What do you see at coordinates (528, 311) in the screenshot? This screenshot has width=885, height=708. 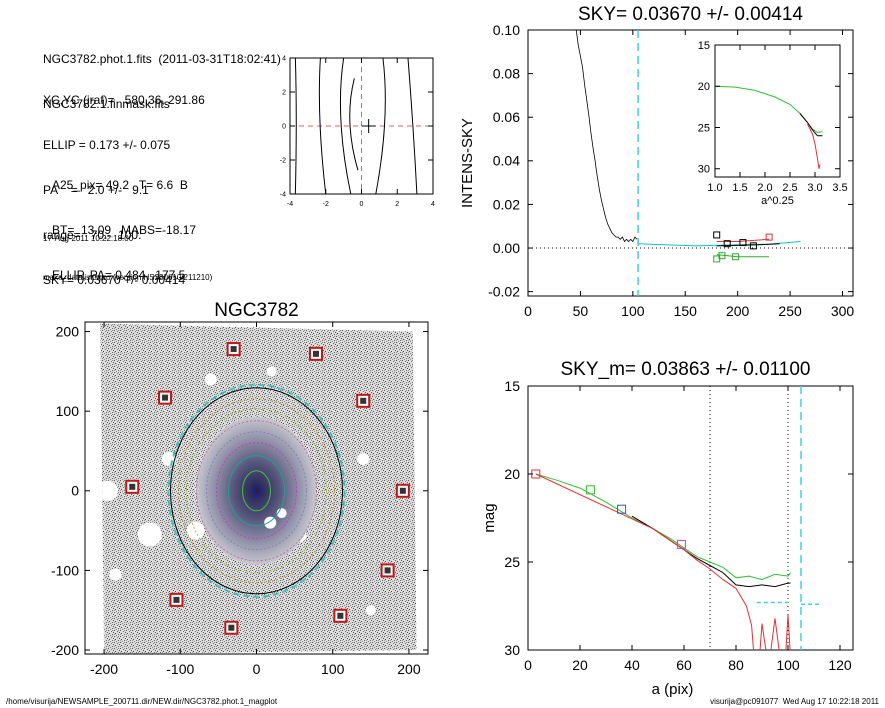 I see `profile-xtick-label: 0` at bounding box center [528, 311].